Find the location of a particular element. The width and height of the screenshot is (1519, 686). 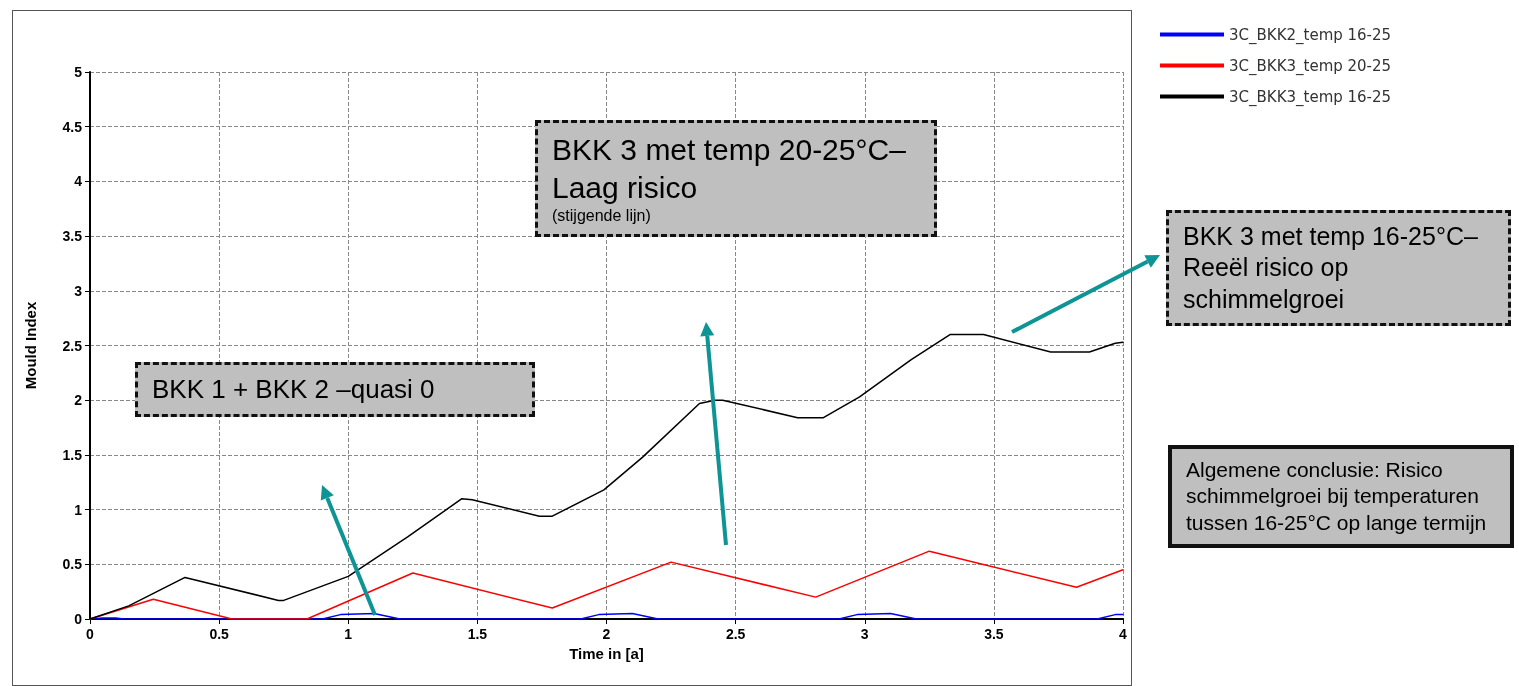

y-axis-title: Mould Index is located at coordinates (30, 345).